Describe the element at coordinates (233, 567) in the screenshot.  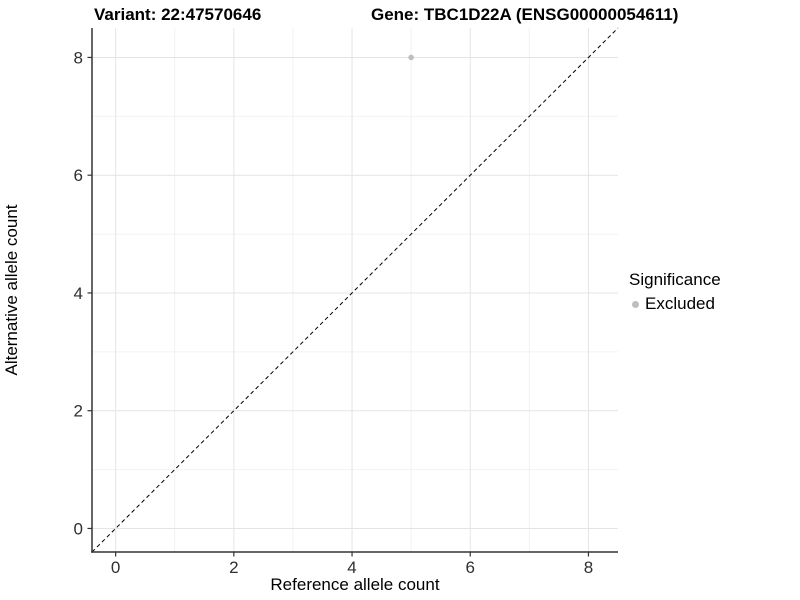
I see `x-tick-label: 2` at that location.